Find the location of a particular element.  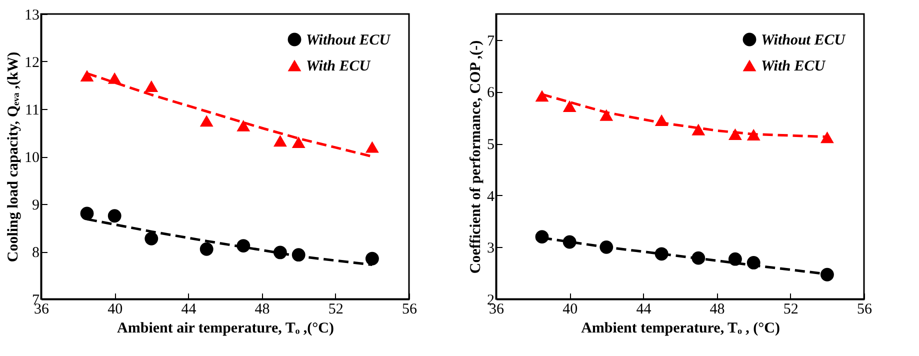

y-tick-label: 3 is located at coordinates (490, 248).